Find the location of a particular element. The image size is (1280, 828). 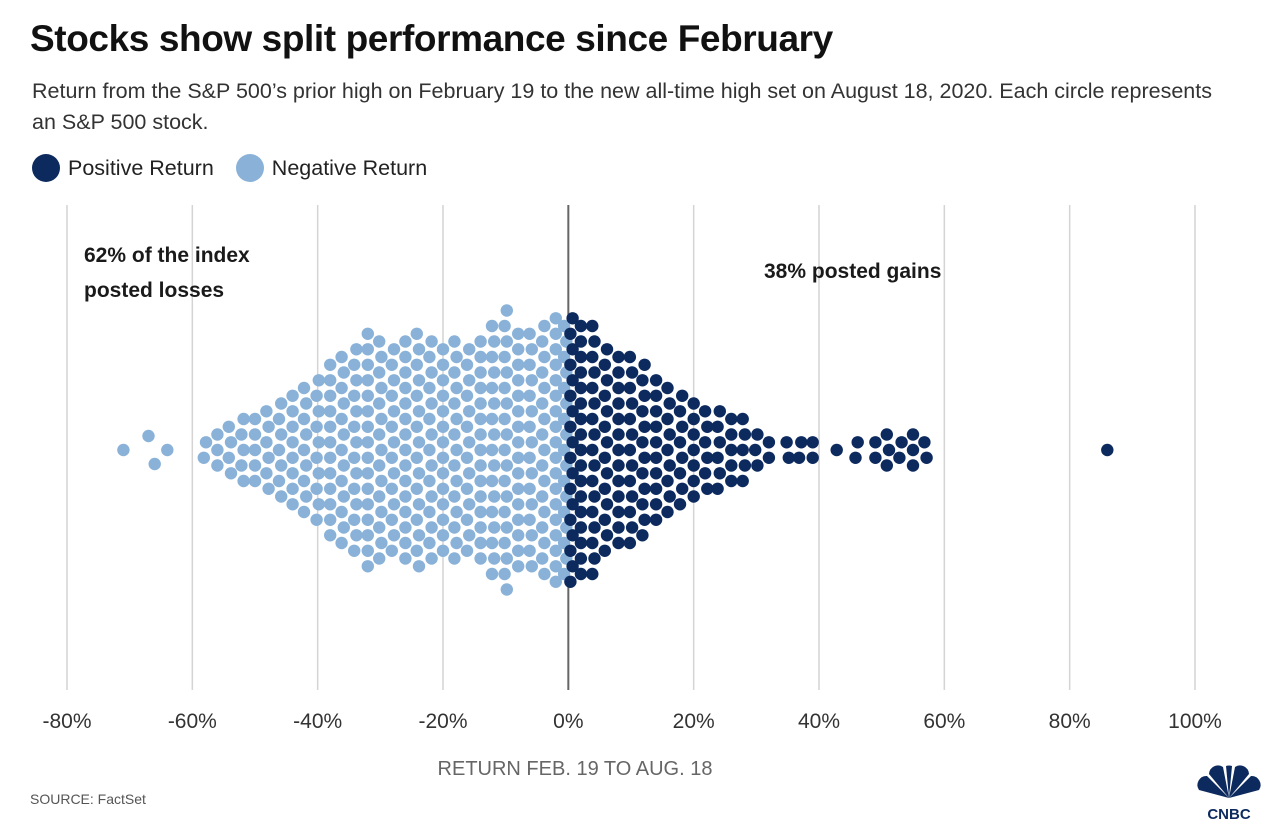

x-tick-label: -80% is located at coordinates (66, 721).